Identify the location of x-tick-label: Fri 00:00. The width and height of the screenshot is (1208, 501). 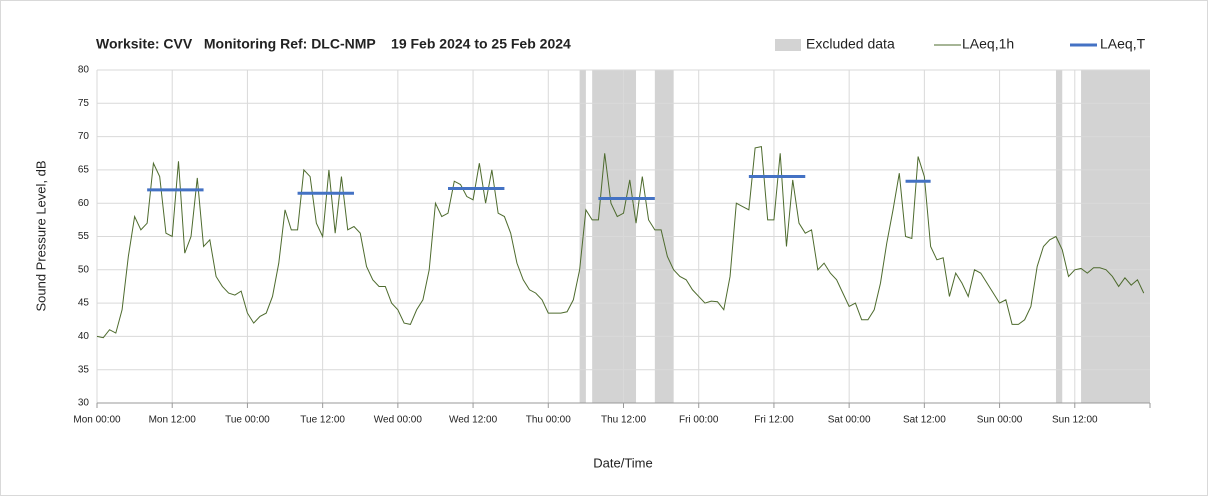
(699, 420).